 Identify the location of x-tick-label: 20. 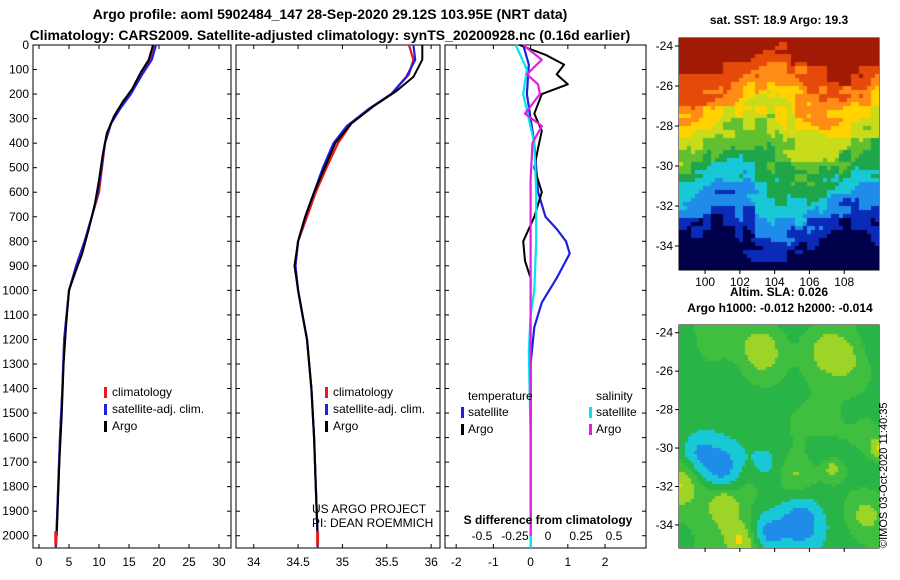
(159, 562).